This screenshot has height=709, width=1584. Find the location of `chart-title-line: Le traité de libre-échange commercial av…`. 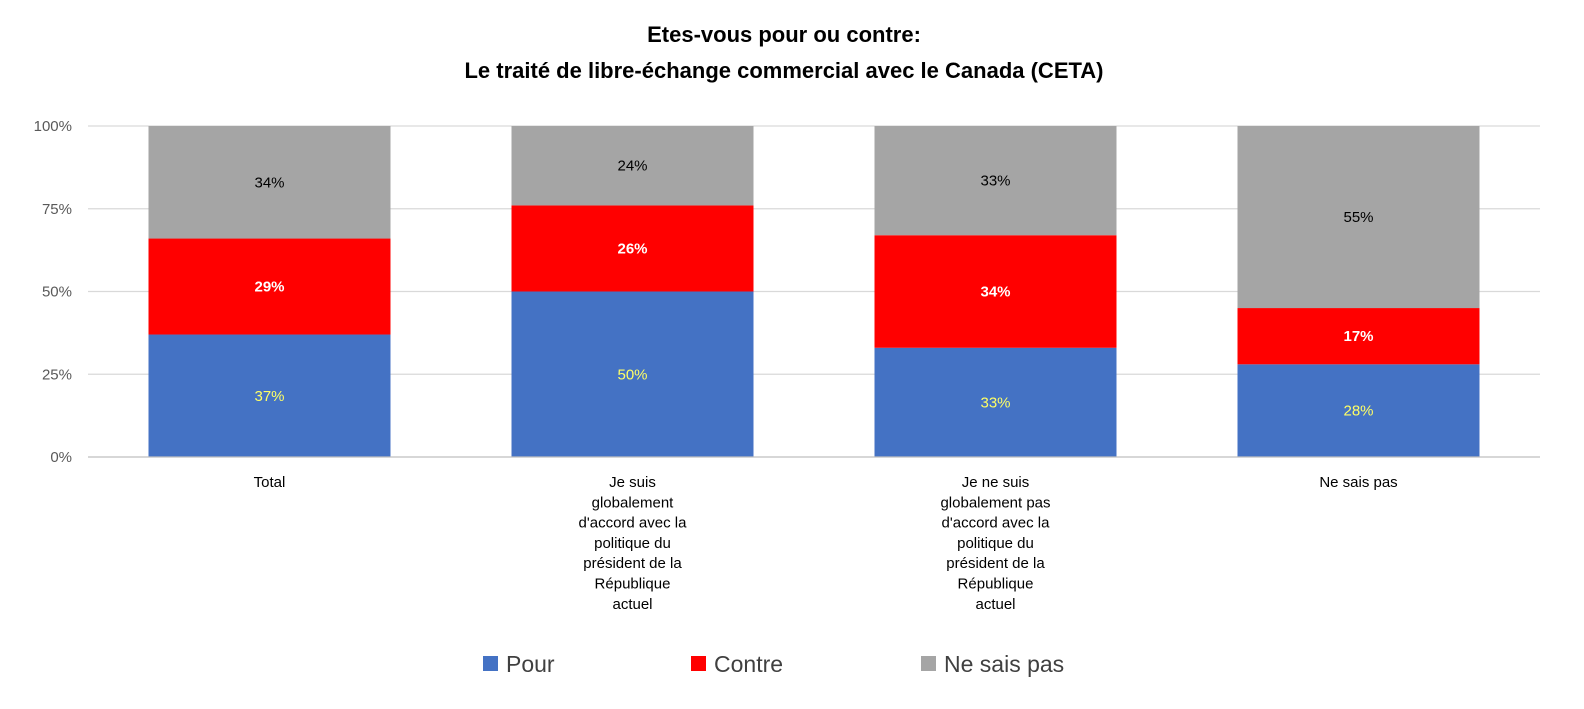

chart-title-line: Le traité de libre-échange commercial av… is located at coordinates (783, 70).